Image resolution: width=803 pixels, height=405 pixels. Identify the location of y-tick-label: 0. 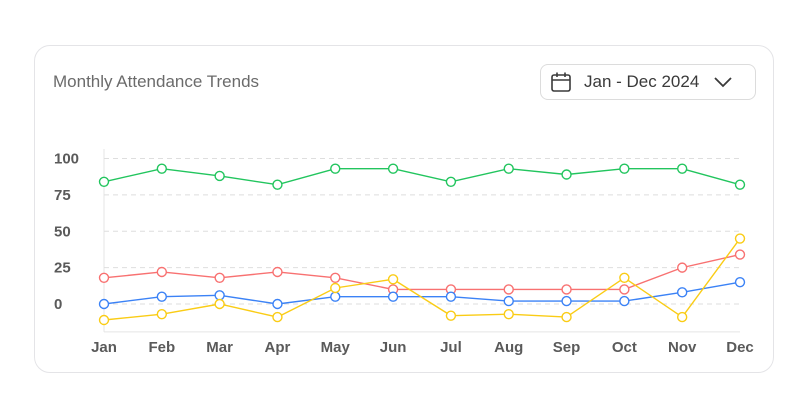
(58, 304).